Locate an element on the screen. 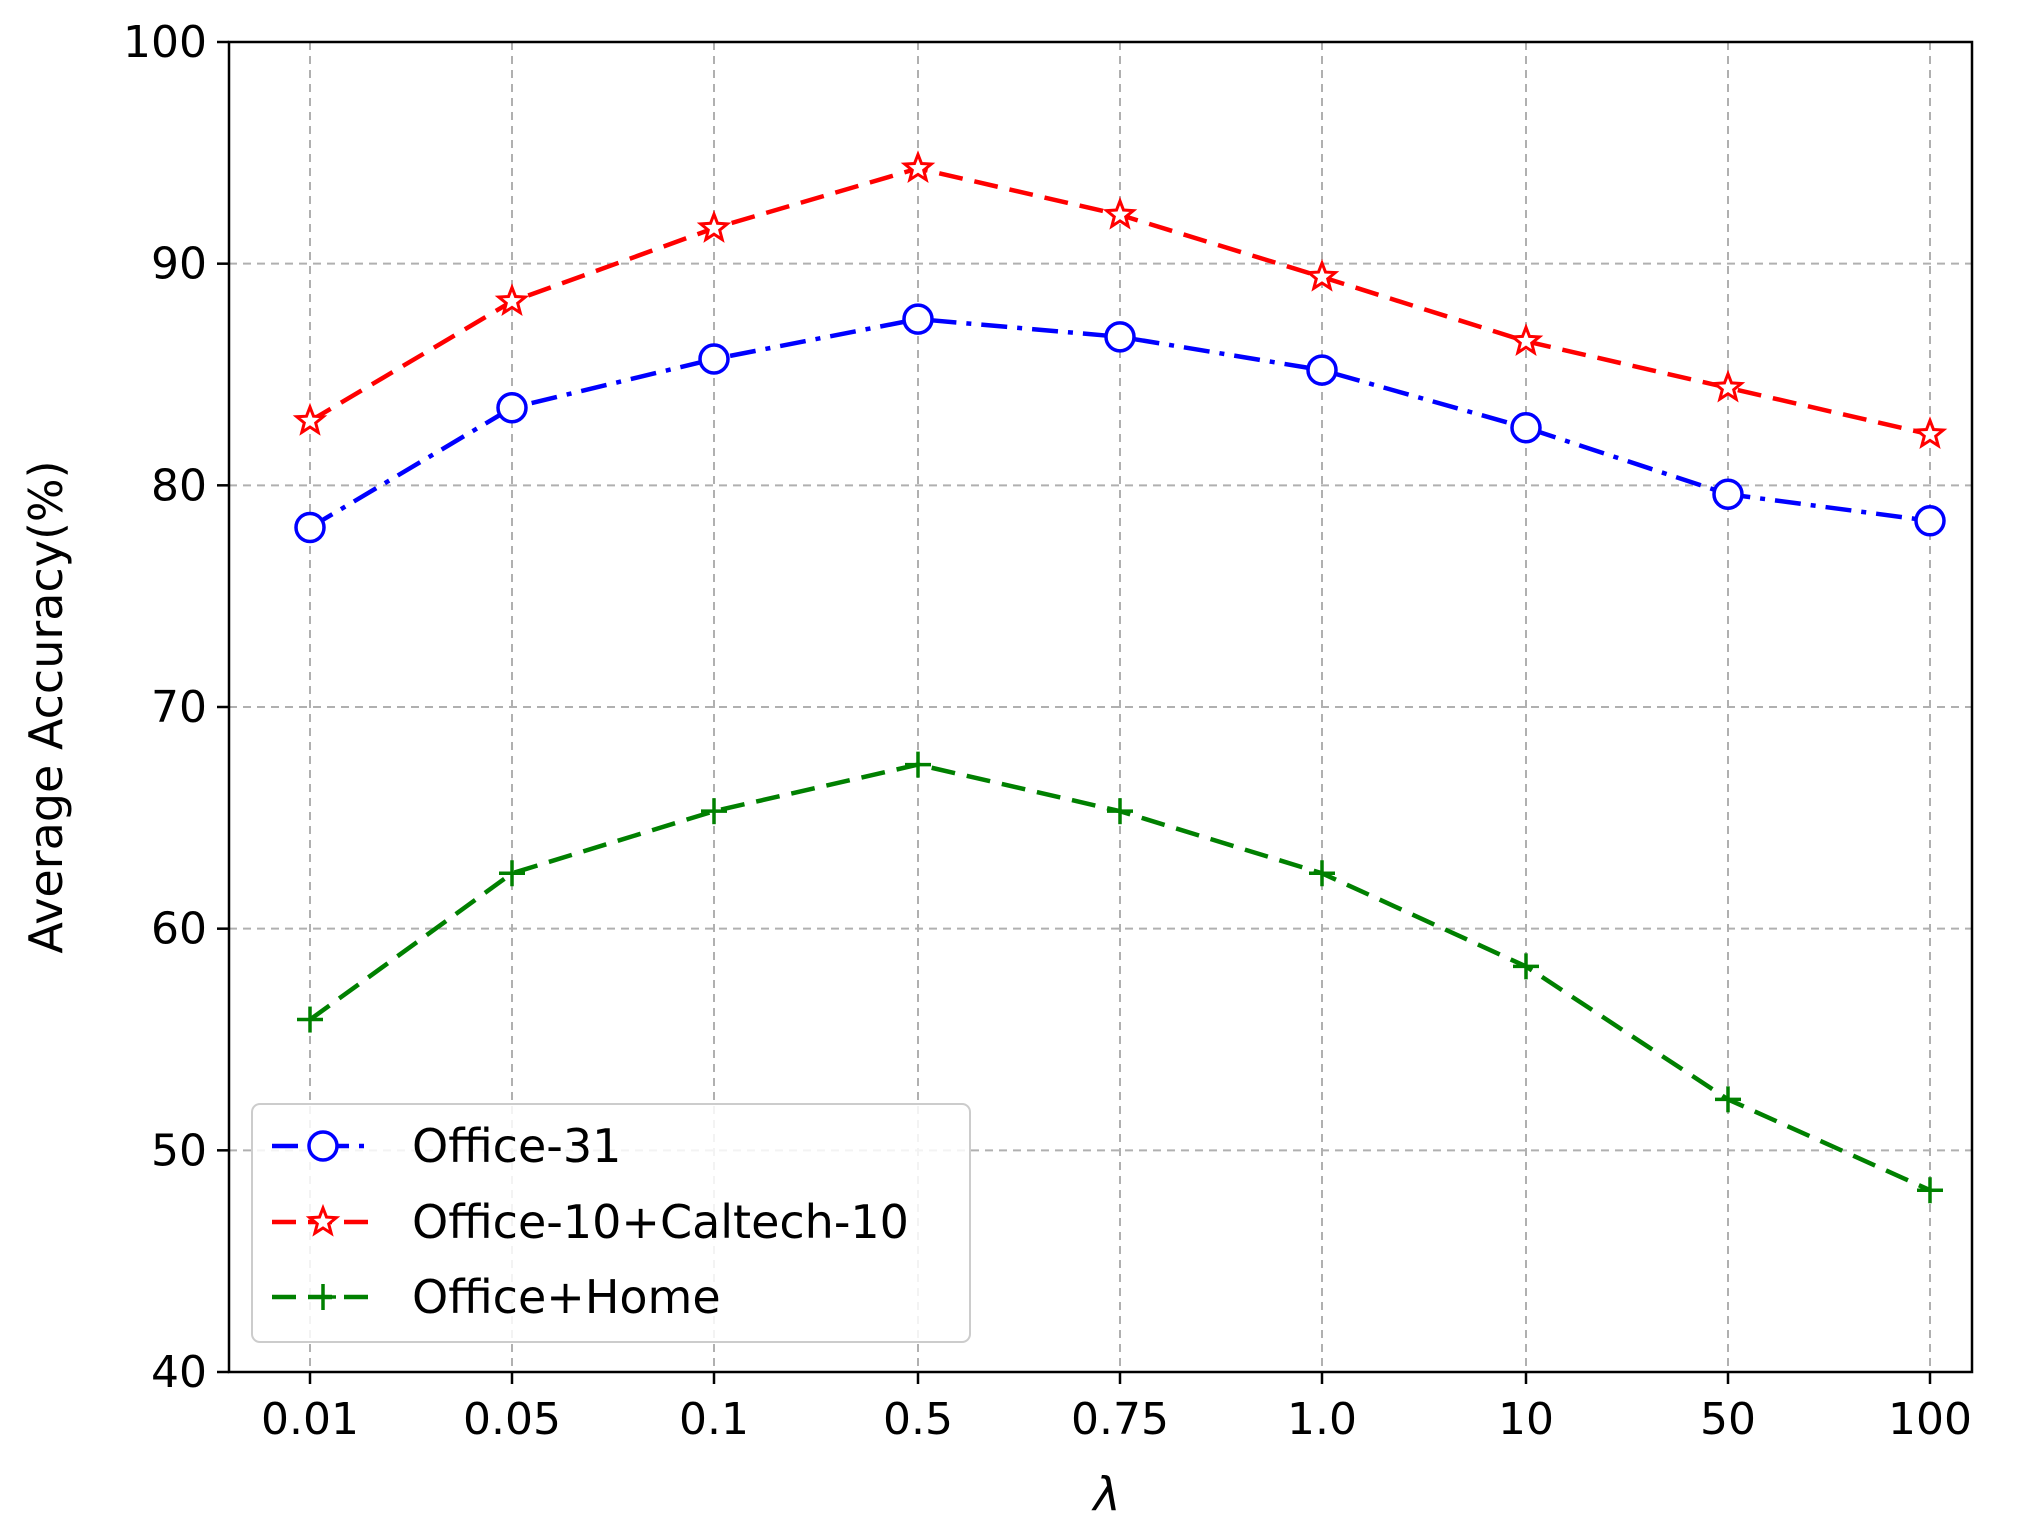 This screenshot has height=1533, width=2030. y-tick-label: 50 is located at coordinates (179, 1150).